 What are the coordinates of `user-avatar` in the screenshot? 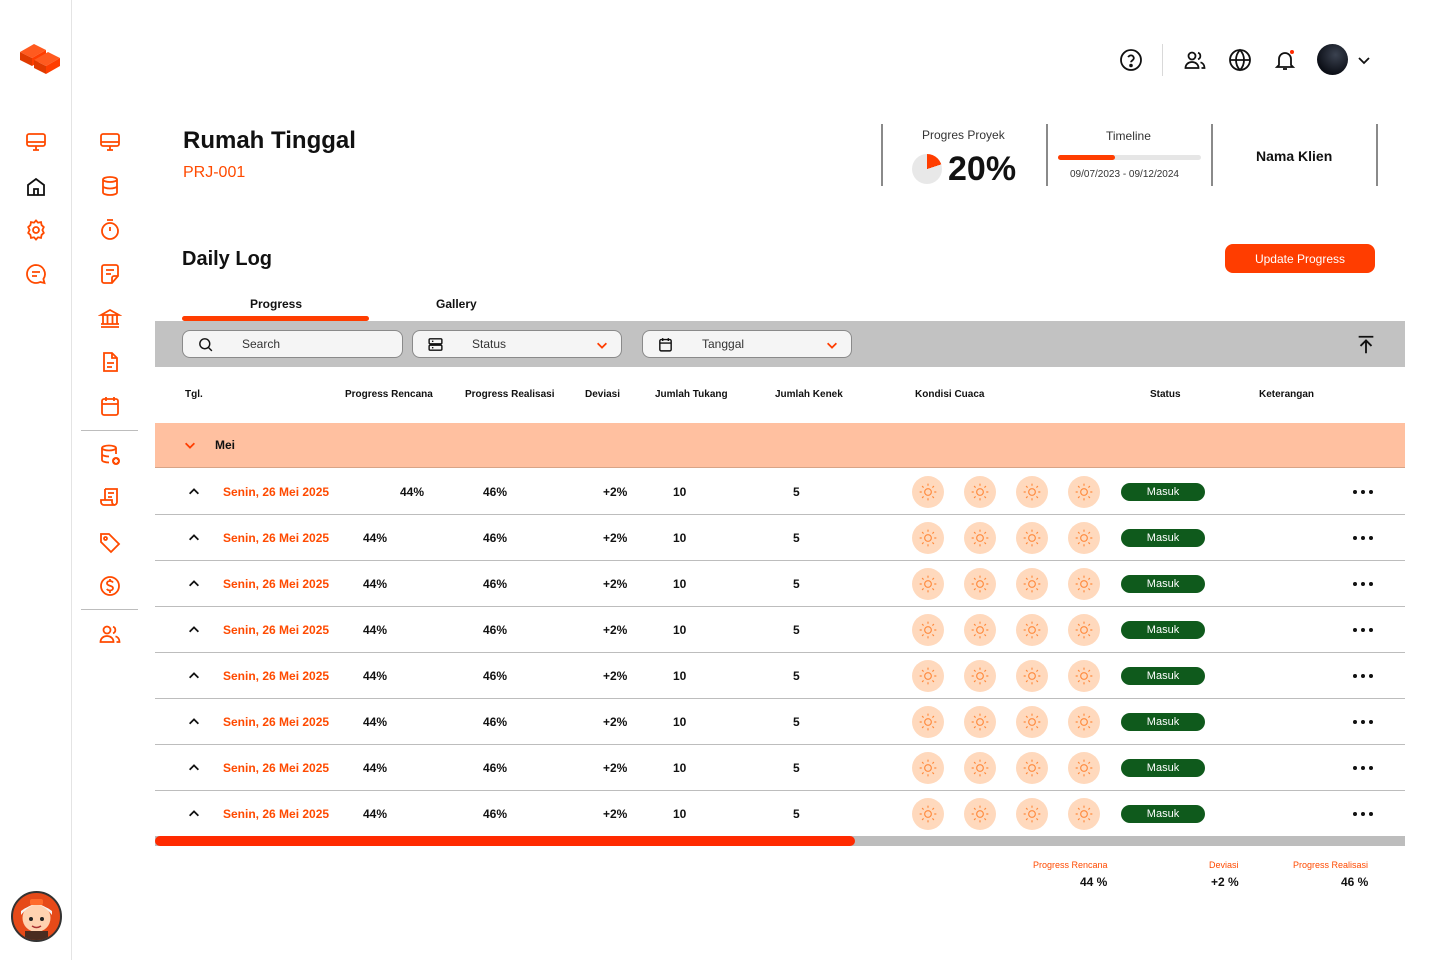 It's located at (1332, 59).